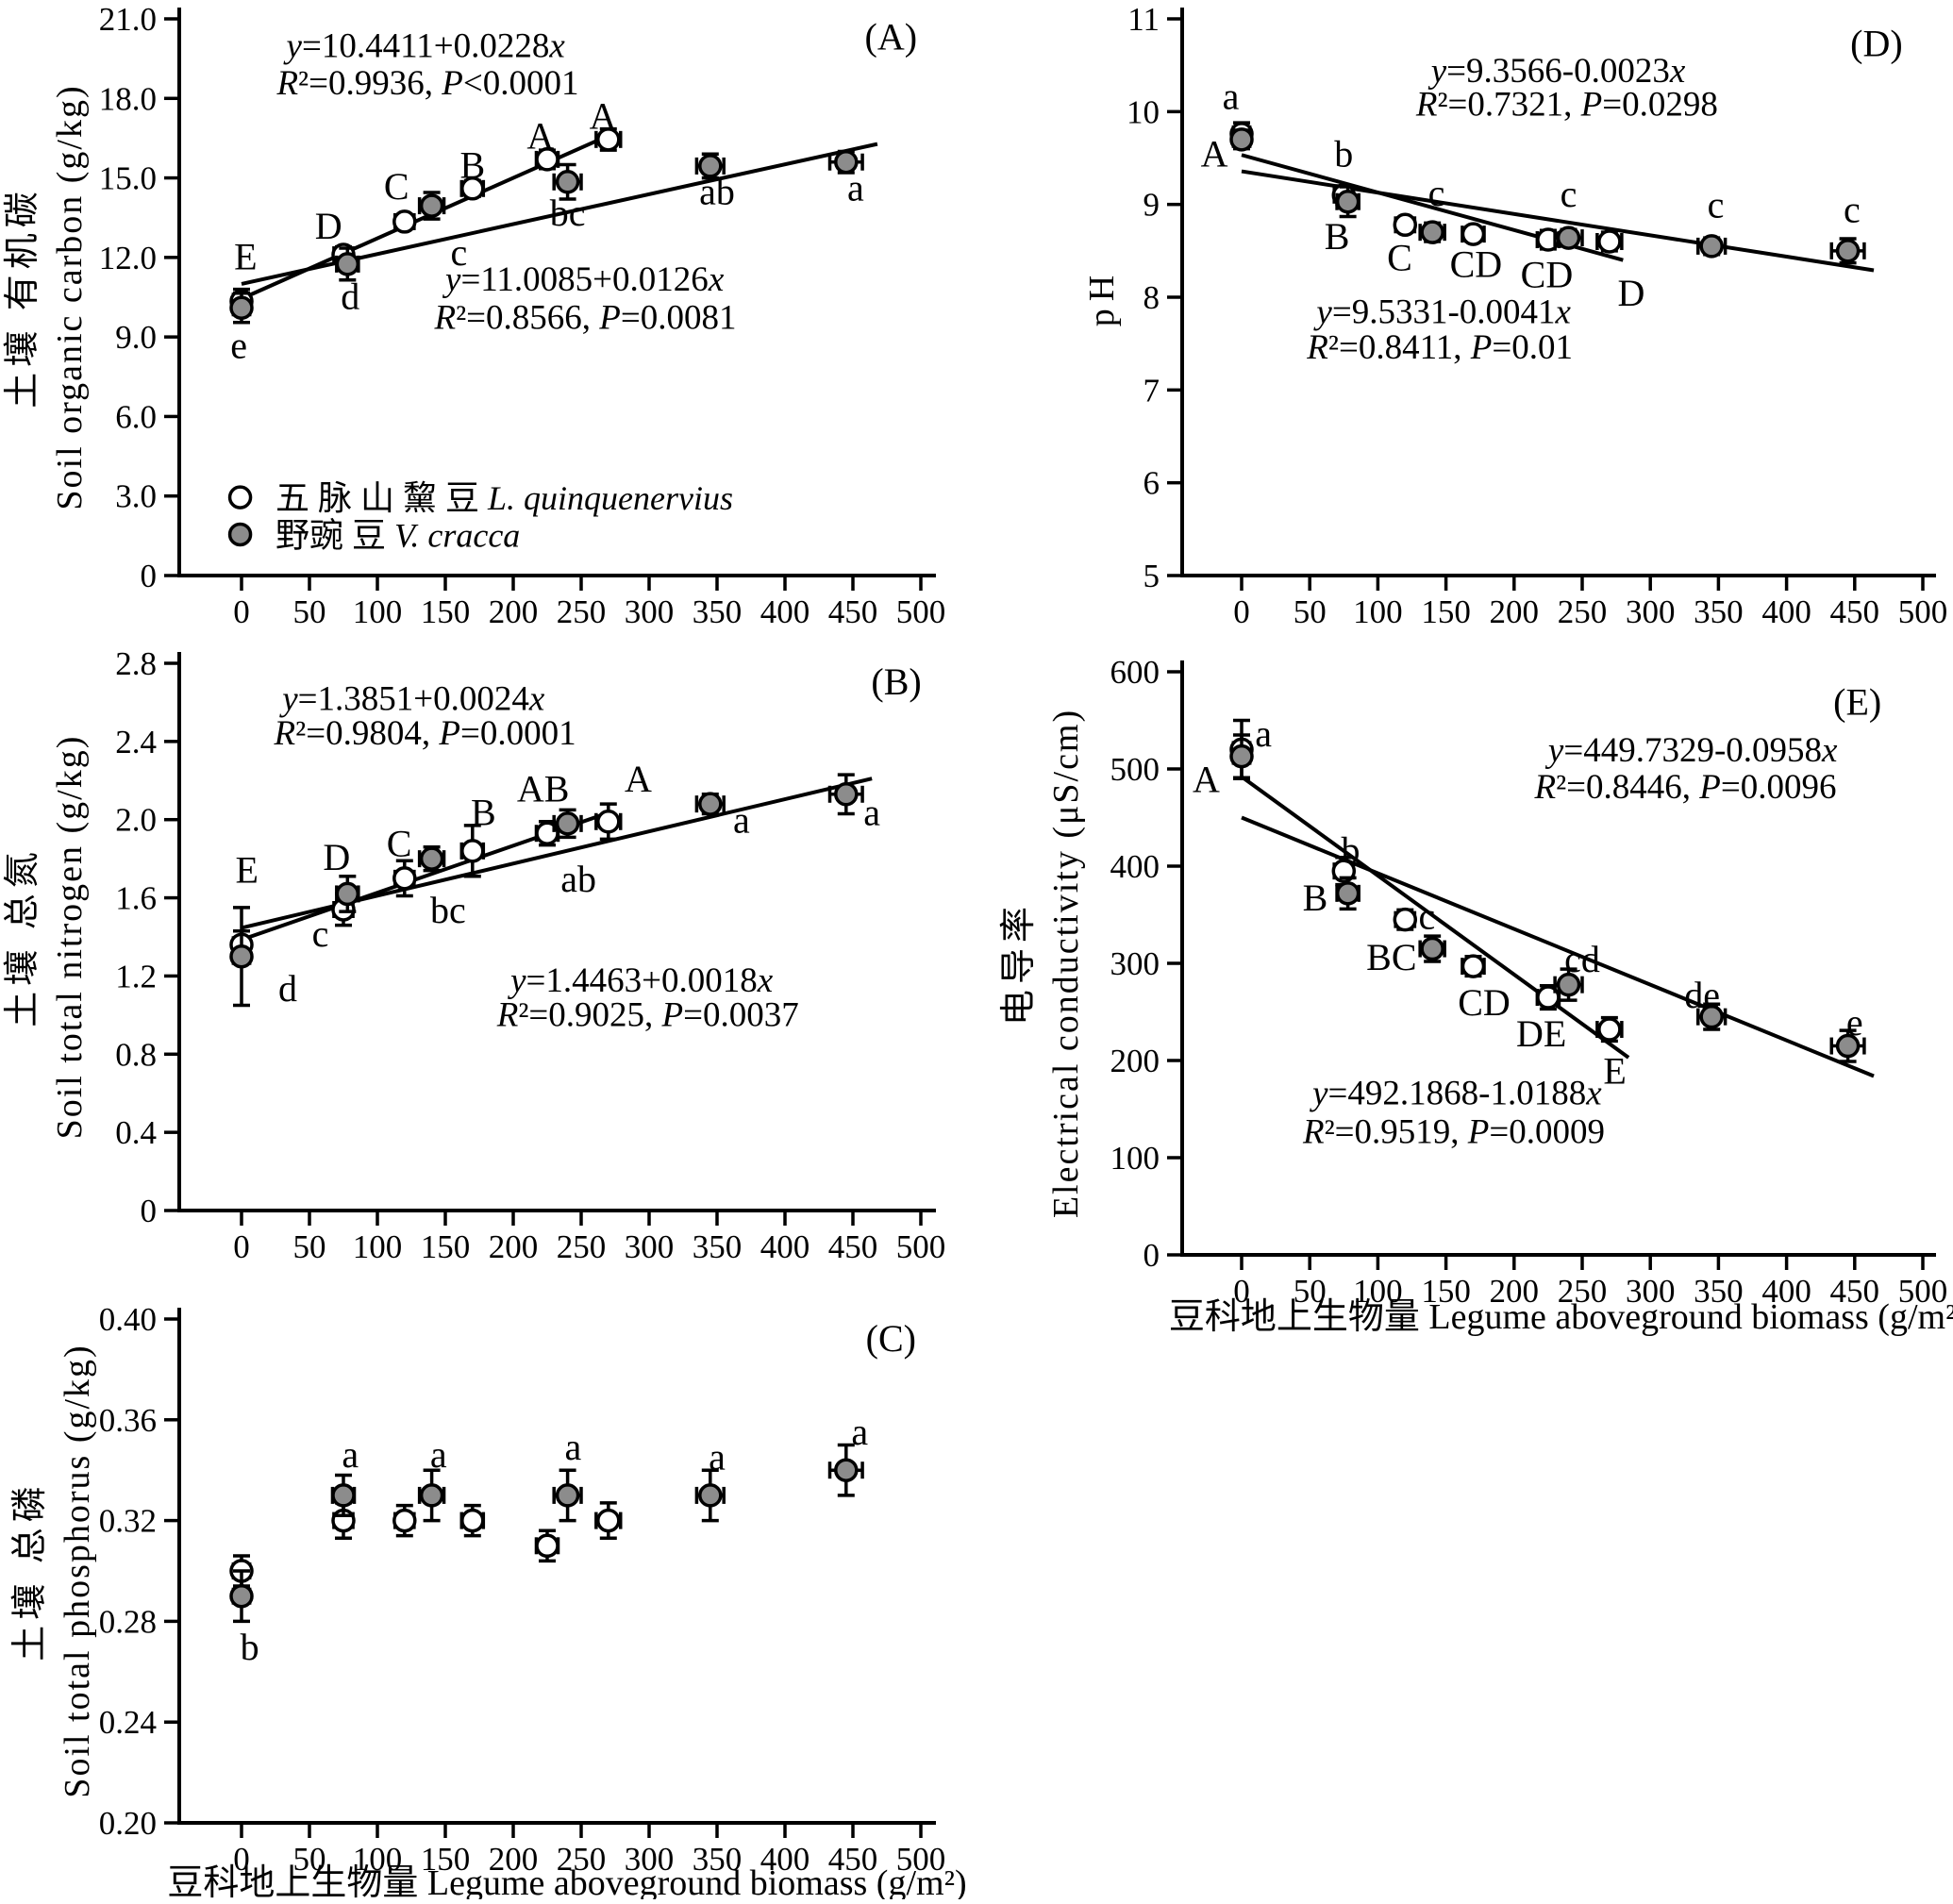 Image resolution: width=1953 pixels, height=1904 pixels. I want to click on x-tick-label: 250, so click(582, 611).